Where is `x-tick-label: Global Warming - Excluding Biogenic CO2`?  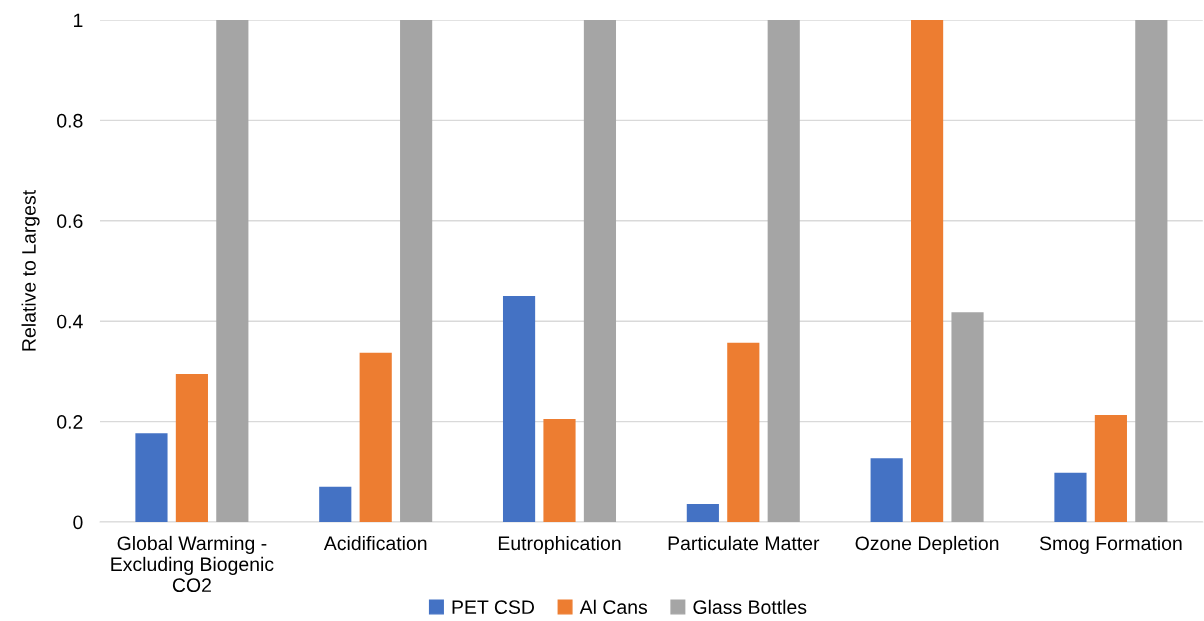 x-tick-label: Global Warming - Excluding Biogenic CO2 is located at coordinates (192, 564).